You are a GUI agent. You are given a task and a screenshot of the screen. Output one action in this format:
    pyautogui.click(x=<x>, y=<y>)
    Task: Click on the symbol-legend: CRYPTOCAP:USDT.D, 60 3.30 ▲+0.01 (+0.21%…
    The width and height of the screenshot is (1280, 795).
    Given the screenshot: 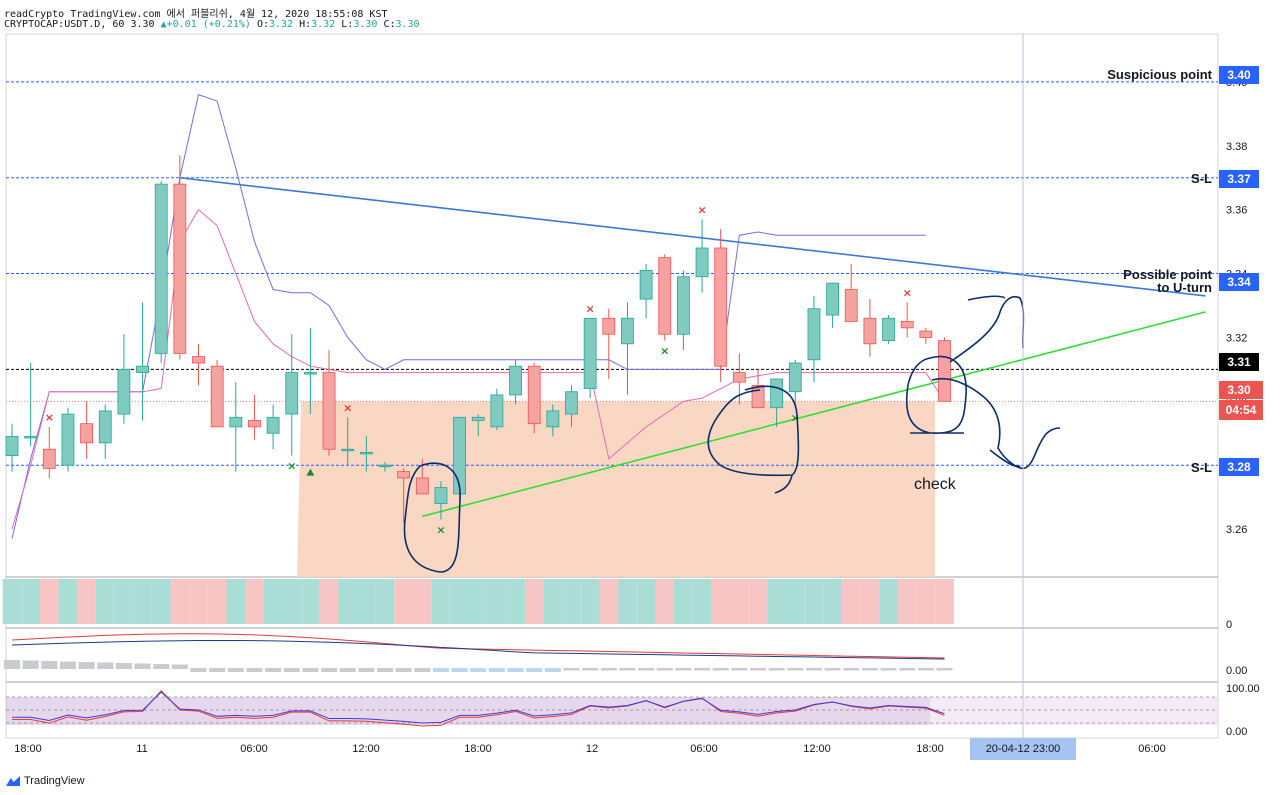 What is the action you would take?
    pyautogui.click(x=212, y=24)
    